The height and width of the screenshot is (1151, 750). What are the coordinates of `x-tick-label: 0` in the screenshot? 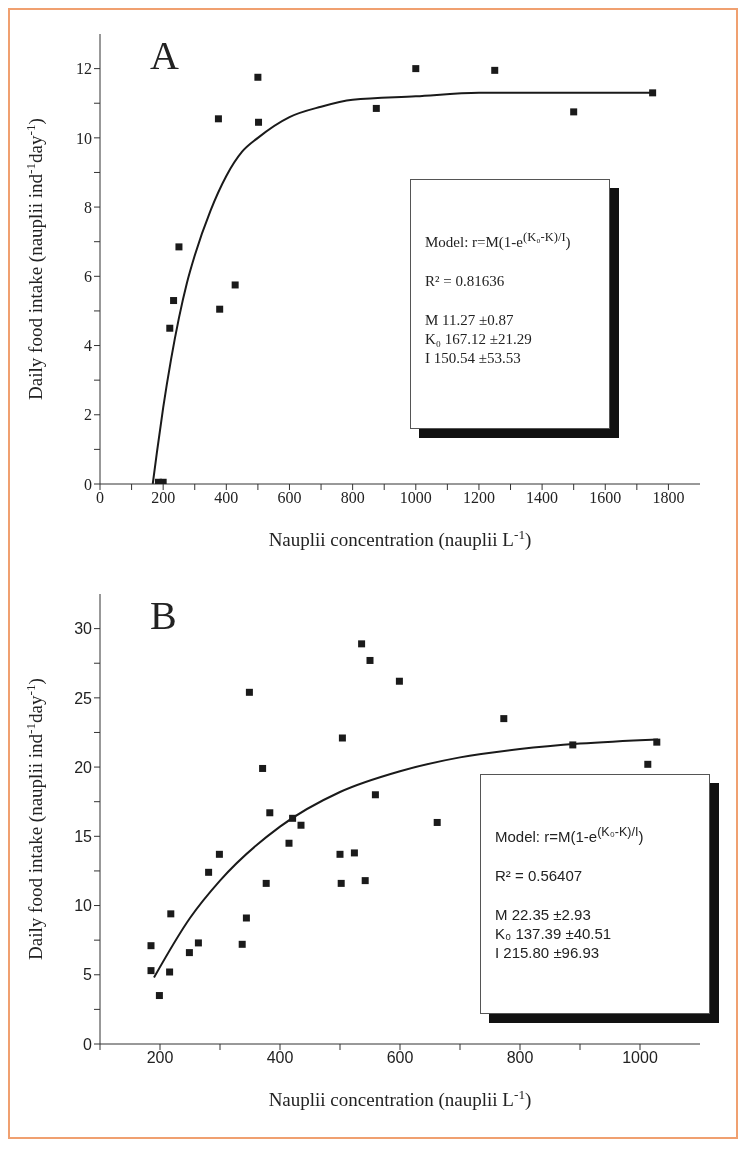 It's located at (100, 498).